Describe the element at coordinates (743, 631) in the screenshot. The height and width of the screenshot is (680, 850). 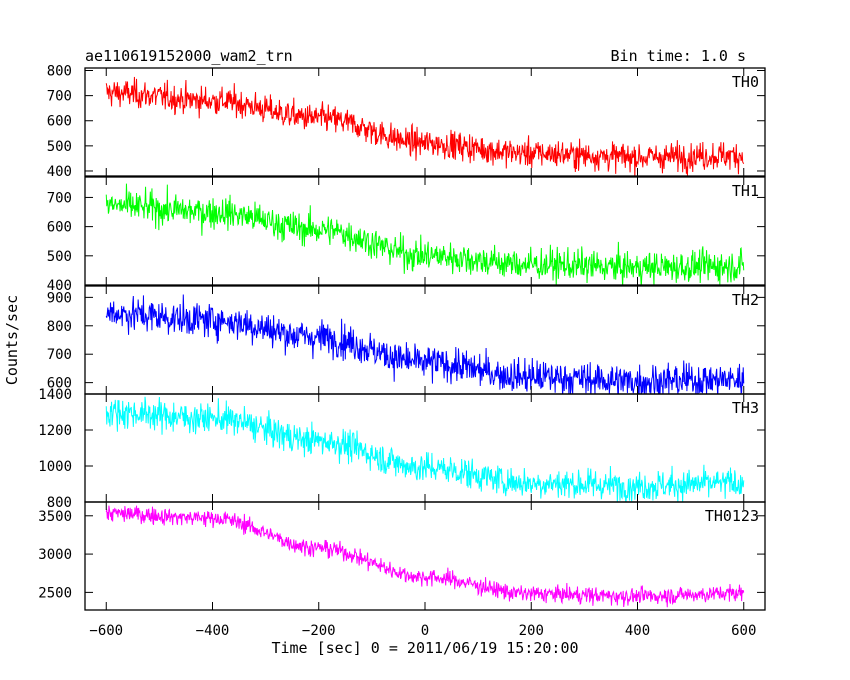
I see `x-tick-label: 600` at that location.